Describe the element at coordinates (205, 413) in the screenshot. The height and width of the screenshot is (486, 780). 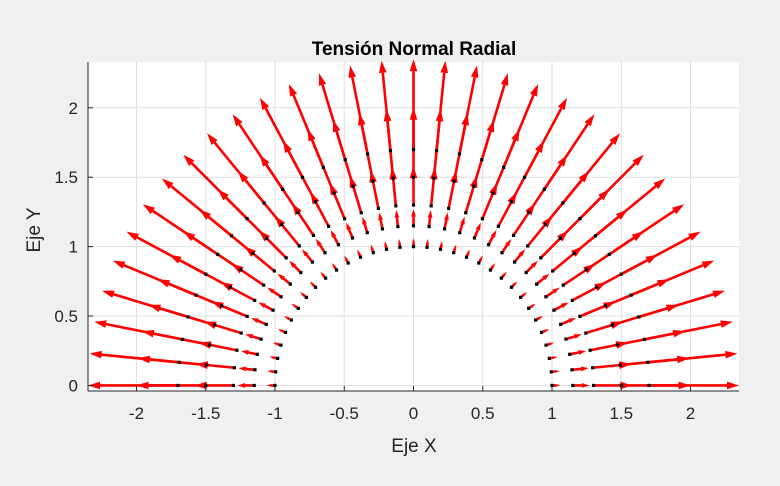
I see `x-tick-label: -1.5` at that location.